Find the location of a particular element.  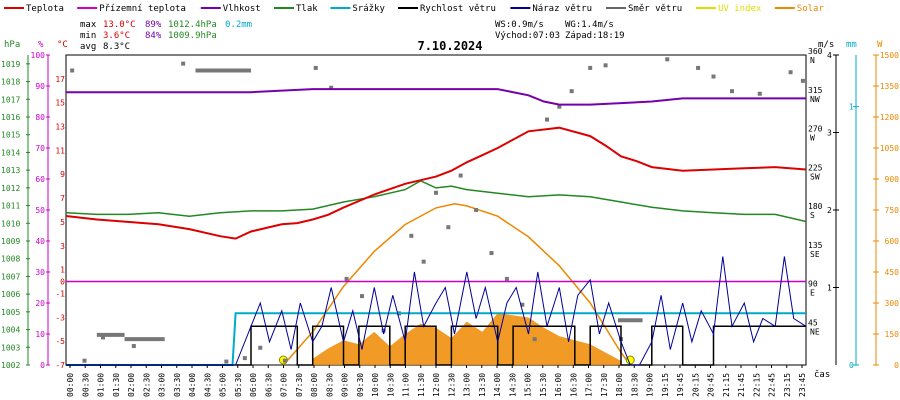

temp-tick-13: 17 is located at coordinates (60, 79).